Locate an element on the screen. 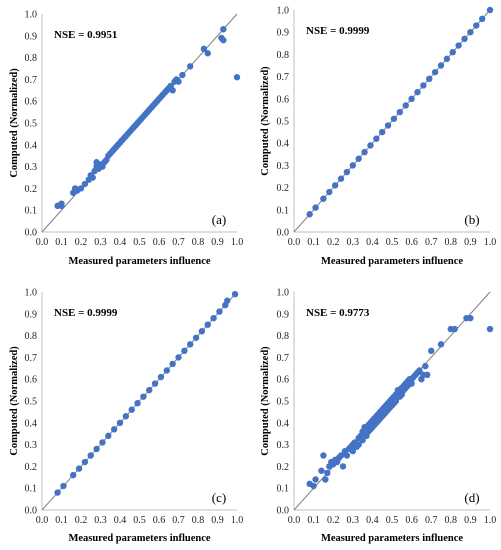 The image size is (501, 550). y-tick-label: 0.5 is located at coordinates (31, 124).